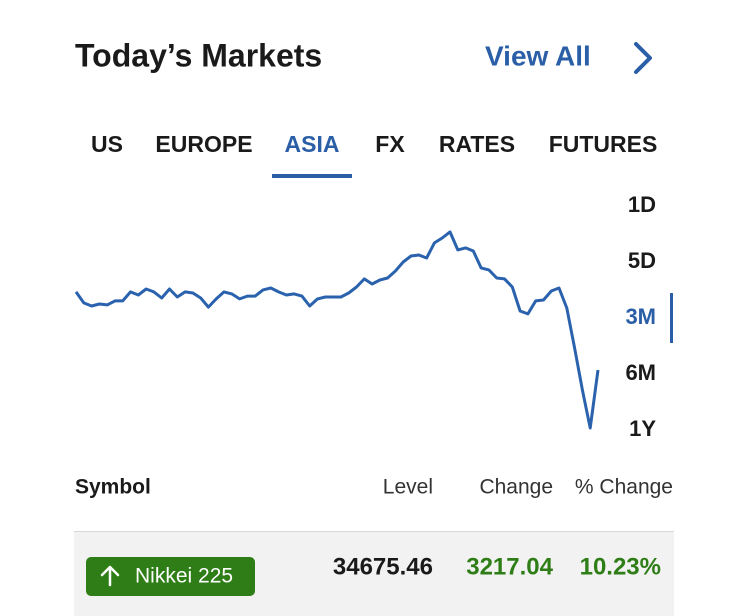 This screenshot has height=616, width=756. What do you see at coordinates (198, 55) in the screenshot?
I see `widget-title: Today’s Markets` at bounding box center [198, 55].